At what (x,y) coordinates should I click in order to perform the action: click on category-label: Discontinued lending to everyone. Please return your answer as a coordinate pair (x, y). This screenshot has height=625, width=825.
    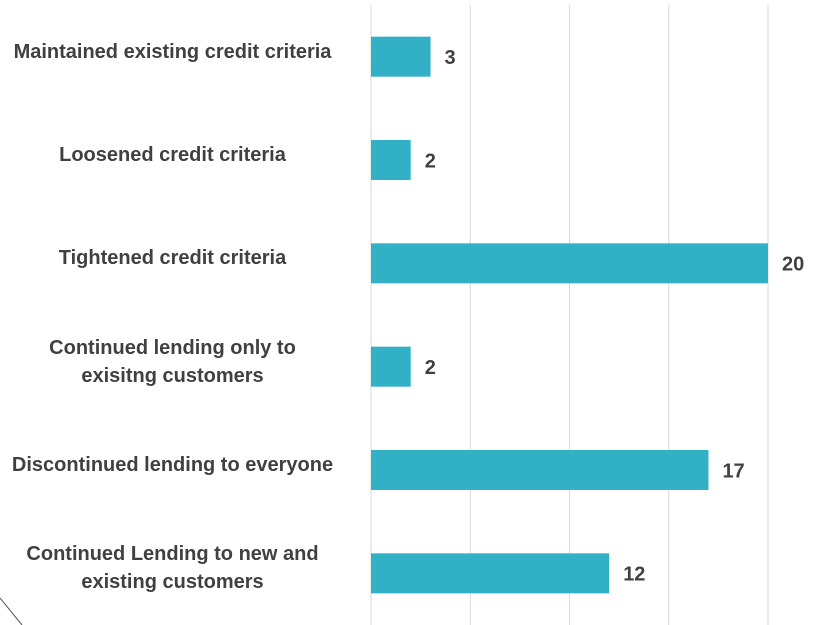
    Looking at the image, I should click on (172, 465).